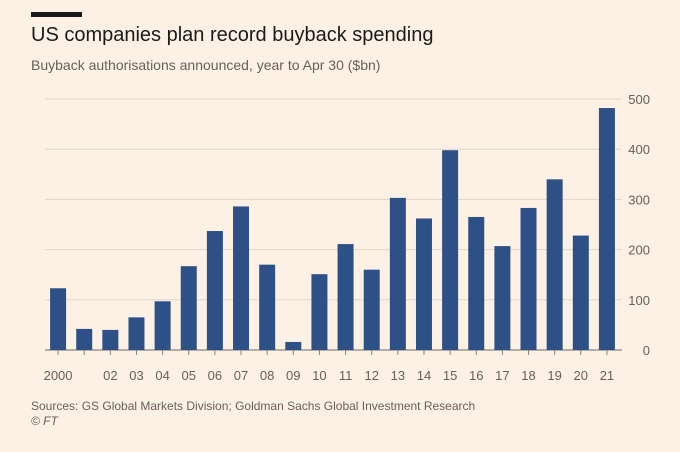  I want to click on x-tick-label: 04, so click(162, 375).